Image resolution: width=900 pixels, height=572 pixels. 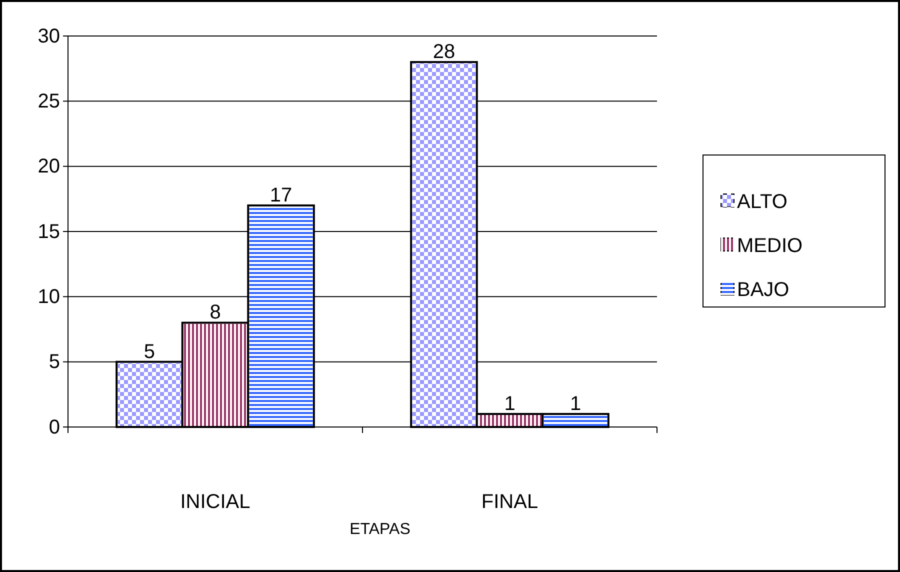 What do you see at coordinates (49, 297) in the screenshot?
I see `y-tick-label: 10` at bounding box center [49, 297].